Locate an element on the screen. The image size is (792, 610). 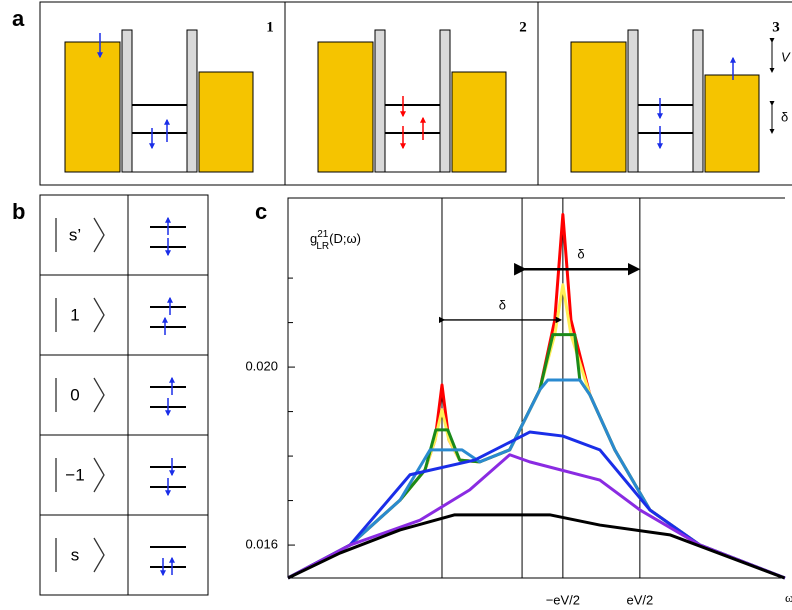
y-label-rest: (D;ω) is located at coordinates (345, 238).